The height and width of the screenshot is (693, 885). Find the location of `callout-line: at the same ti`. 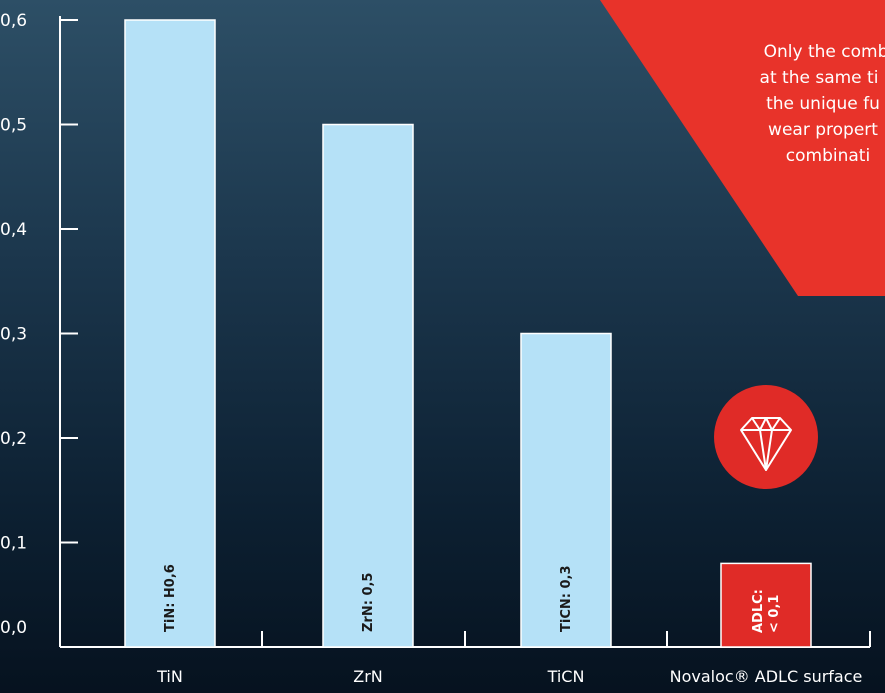

callout-line: at the same ti is located at coordinates (819, 78).